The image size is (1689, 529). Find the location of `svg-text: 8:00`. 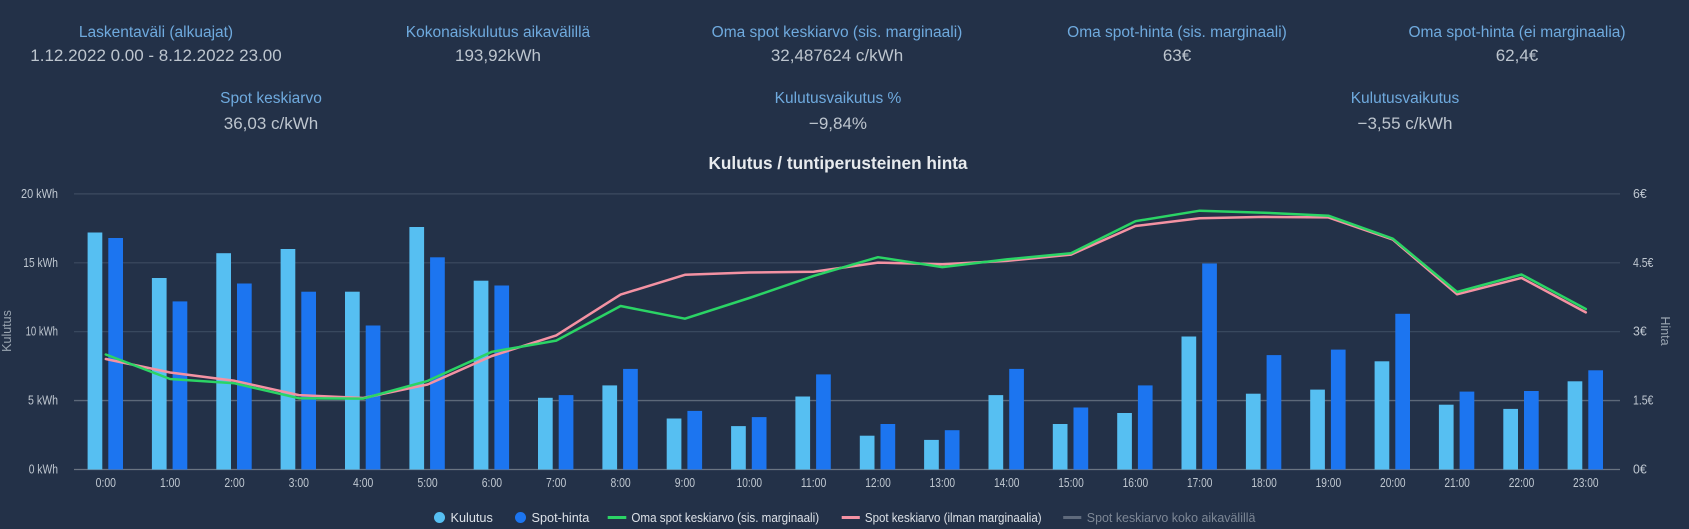

svg-text: 8:00 is located at coordinates (620, 483).